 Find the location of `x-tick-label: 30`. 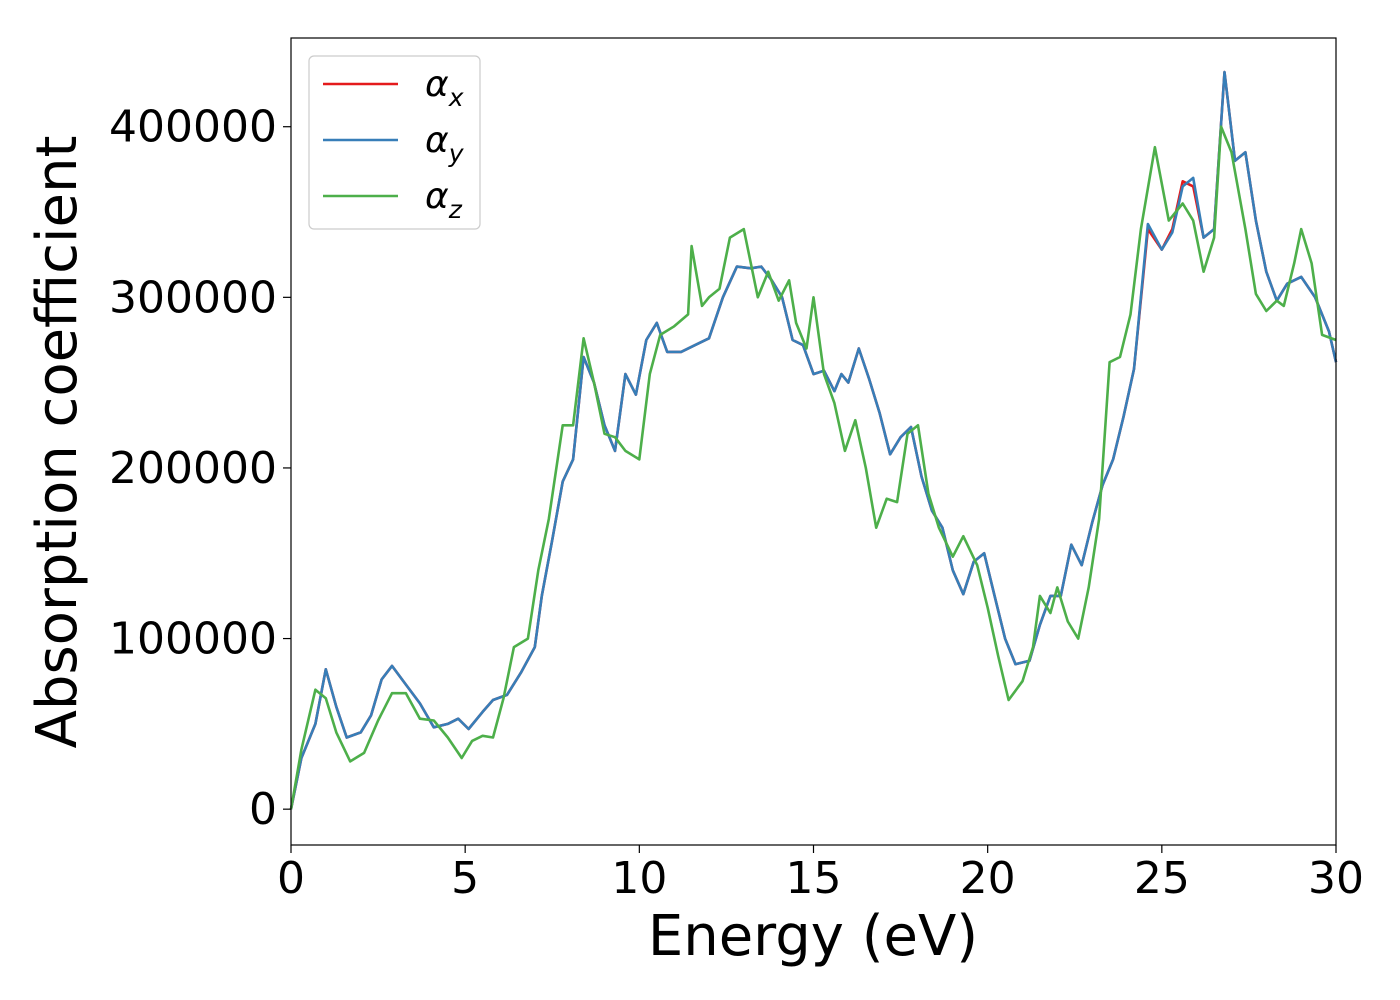

x-tick-label: 30 is located at coordinates (1336, 878).